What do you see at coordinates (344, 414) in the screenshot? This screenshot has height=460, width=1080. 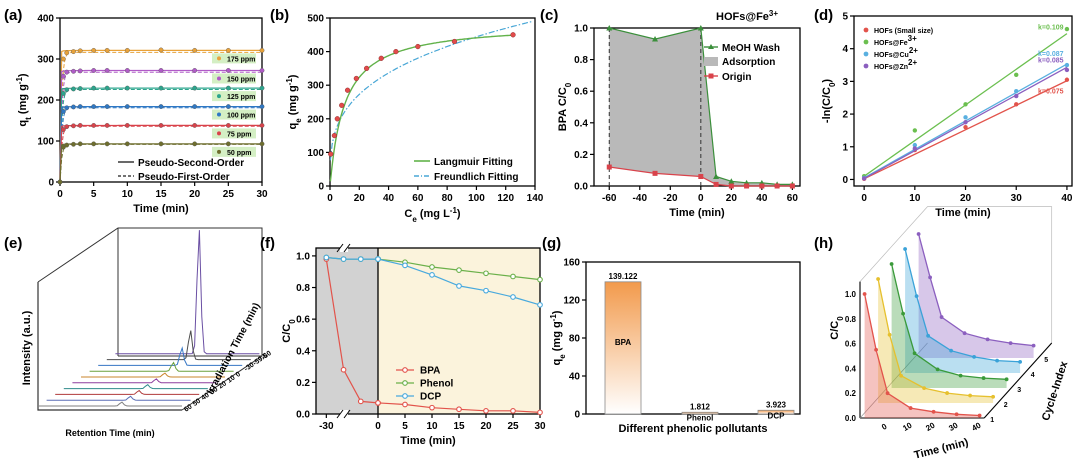 I see `axis-break-gap` at bounding box center [344, 414].